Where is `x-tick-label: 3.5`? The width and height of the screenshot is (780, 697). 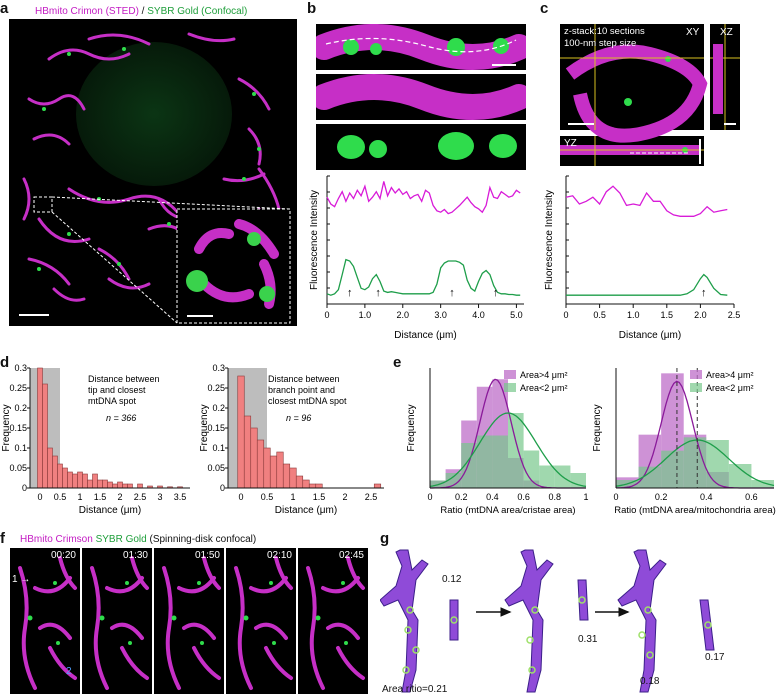 x-tick-label: 3.5 is located at coordinates (180, 497).